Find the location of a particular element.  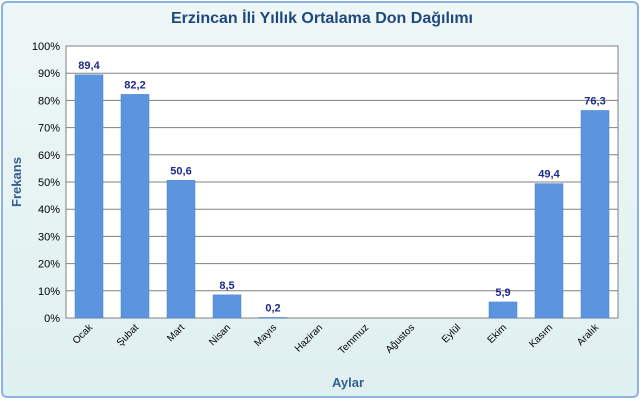

data-label: 76,3 is located at coordinates (594, 101).